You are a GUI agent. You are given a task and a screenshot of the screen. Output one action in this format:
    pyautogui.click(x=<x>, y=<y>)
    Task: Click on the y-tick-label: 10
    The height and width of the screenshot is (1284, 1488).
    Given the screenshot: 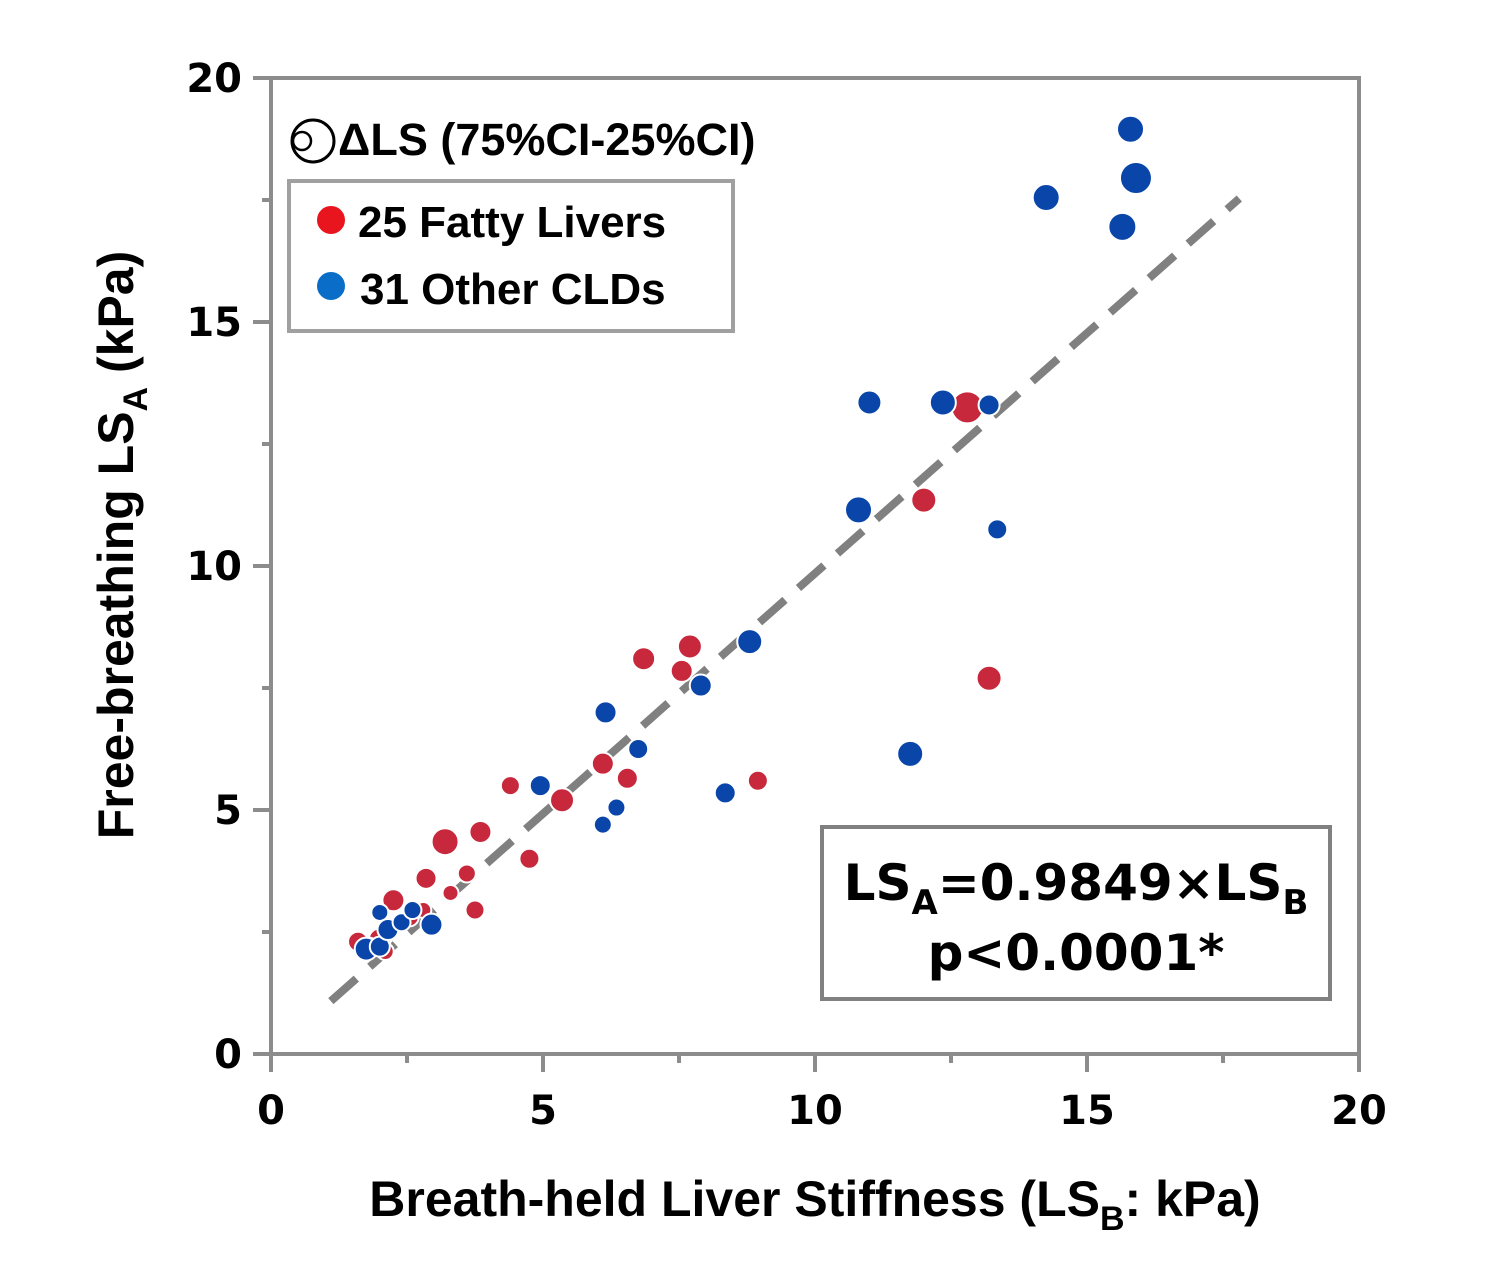 What is the action you would take?
    pyautogui.click(x=214, y=567)
    